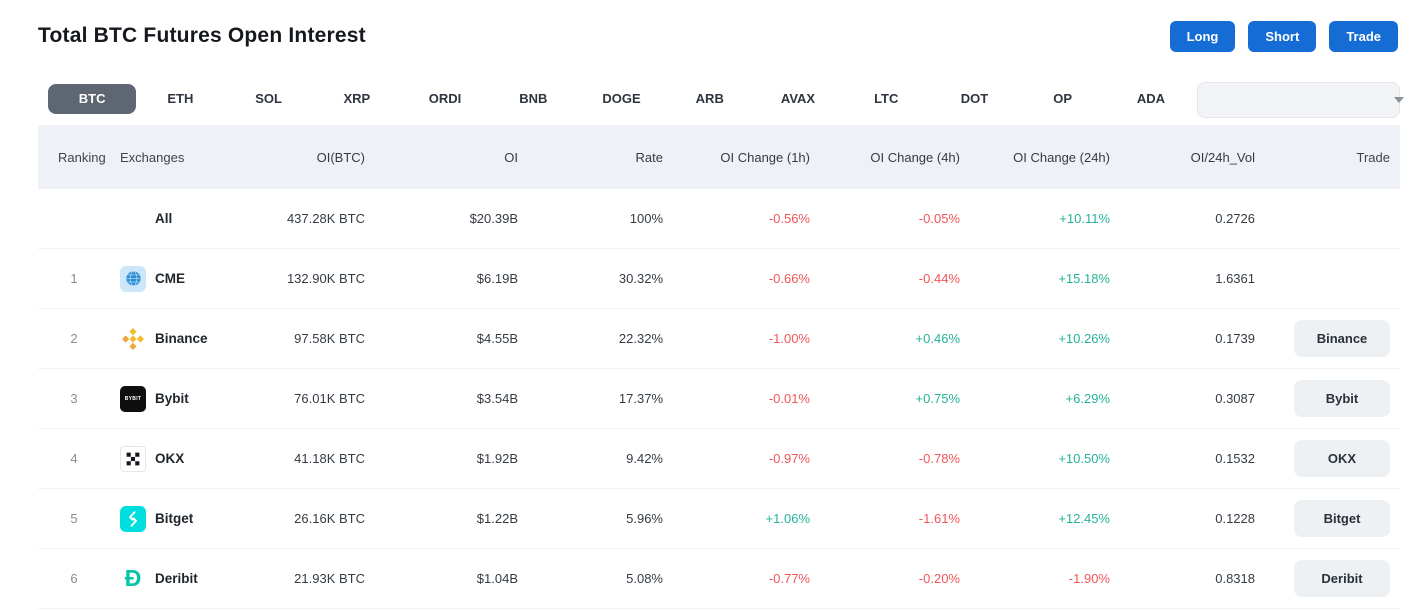 Image resolution: width=1411 pixels, height=610 pixels. Describe the element at coordinates (649, 157) in the screenshot. I see `col-rate: Rate` at that location.